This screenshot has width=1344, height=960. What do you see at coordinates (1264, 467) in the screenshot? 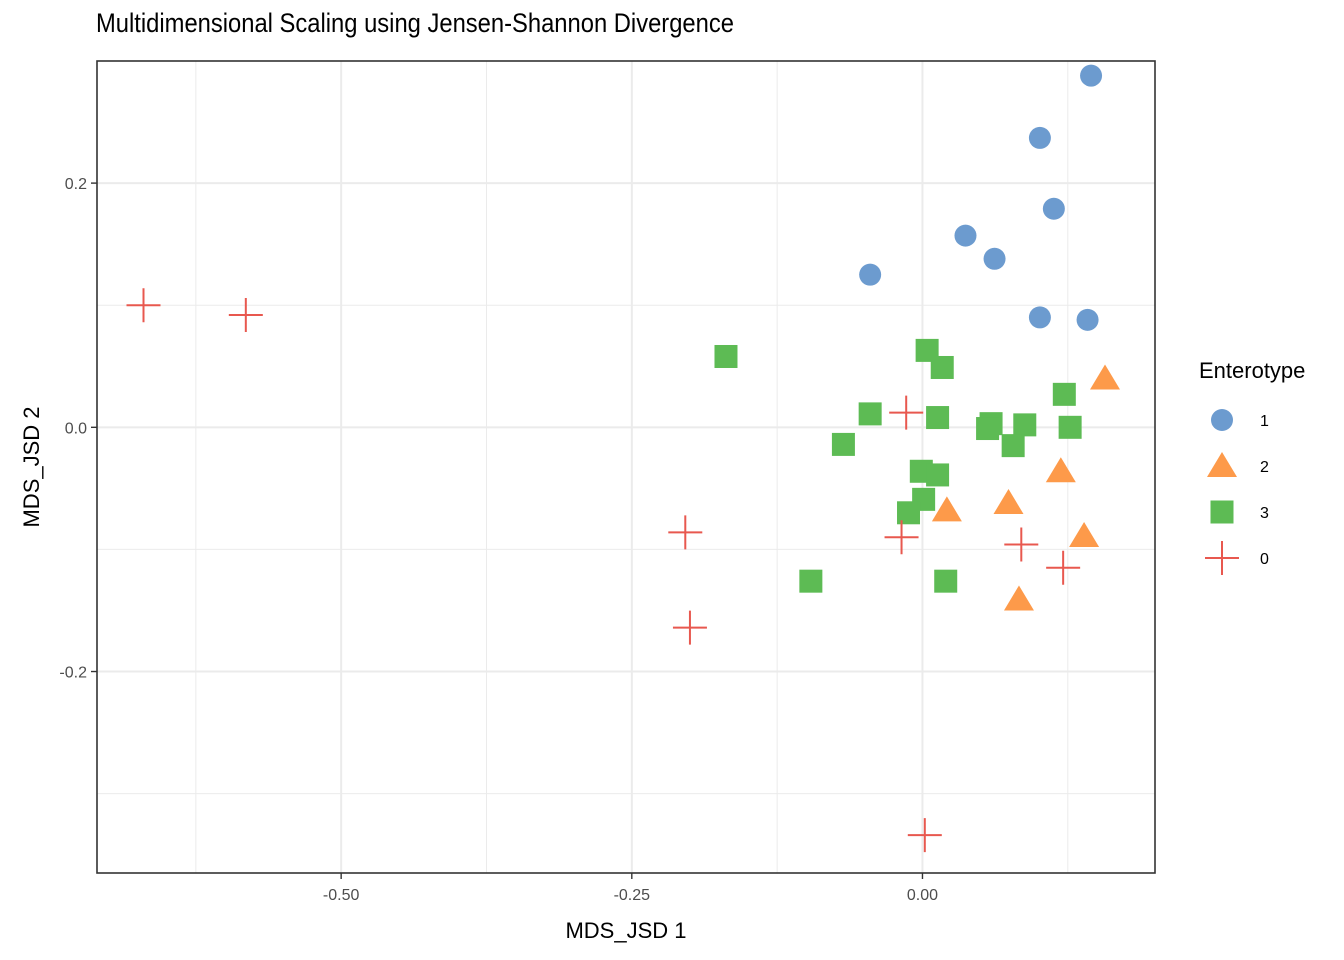
I see `legend-label-2: 2` at bounding box center [1264, 467].